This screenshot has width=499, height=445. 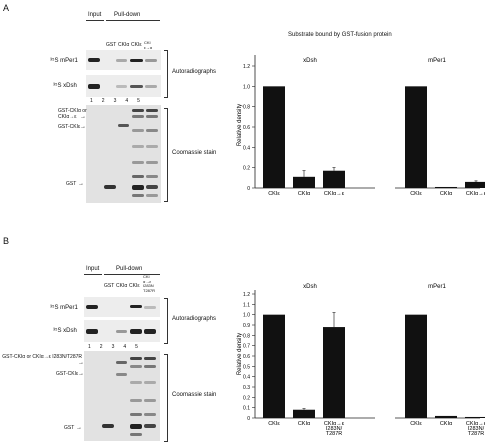 What do you see at coordinates (310, 287) in the screenshot?
I see `group-label-xdsh: xDsh` at bounding box center [310, 287].